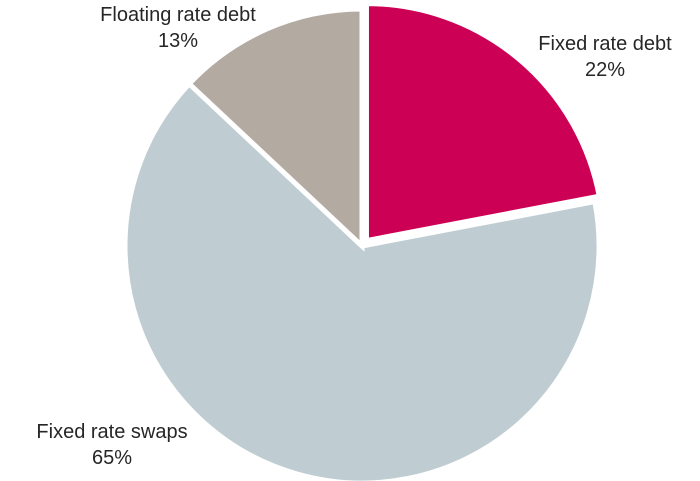 This screenshot has height=481, width=700. Describe the element at coordinates (605, 44) in the screenshot. I see `slice-label-fixed-rate-debt: Fixed rate debt` at that location.